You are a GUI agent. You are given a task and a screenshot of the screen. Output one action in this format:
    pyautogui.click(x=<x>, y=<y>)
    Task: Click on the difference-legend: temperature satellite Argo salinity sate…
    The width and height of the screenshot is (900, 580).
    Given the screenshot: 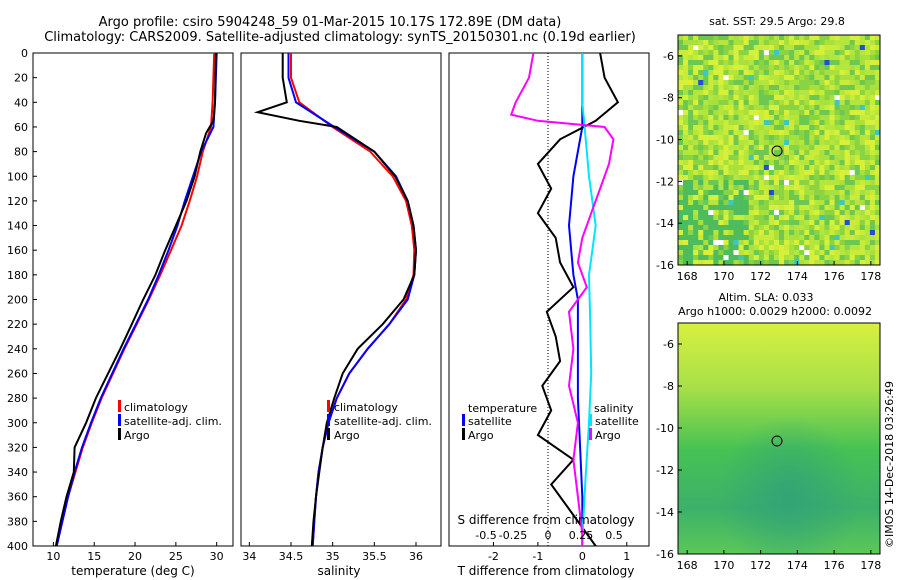 What is the action you would take?
    pyautogui.click(x=550, y=422)
    